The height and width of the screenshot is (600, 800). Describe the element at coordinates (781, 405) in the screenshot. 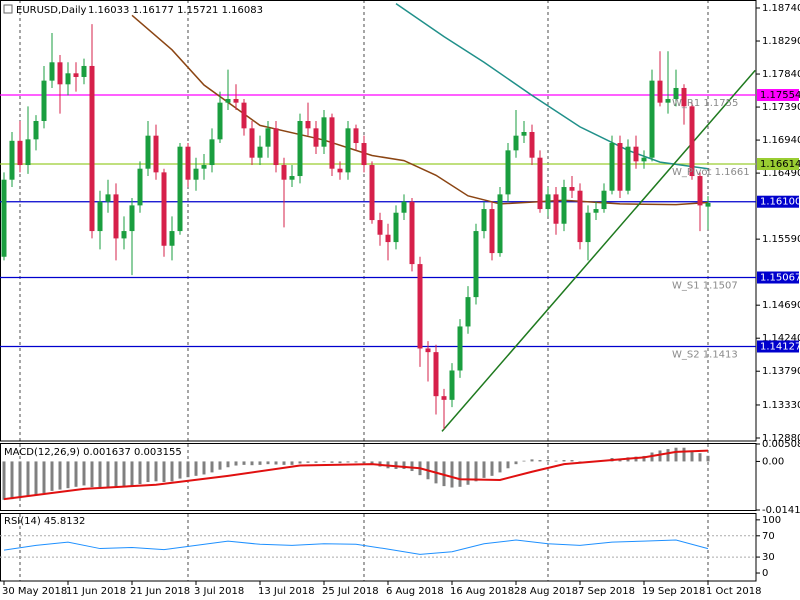

I see `y-tick-label: 1.13330` at that location.